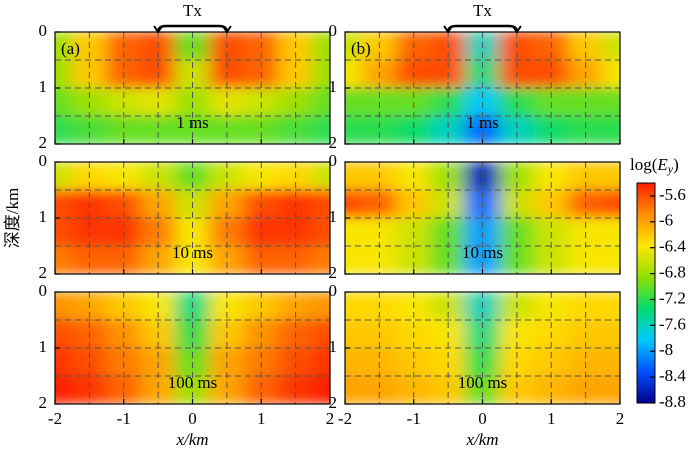 The height and width of the screenshot is (465, 700). What do you see at coordinates (666, 220) in the screenshot?
I see `colorbar-tick-label: -6` at bounding box center [666, 220].